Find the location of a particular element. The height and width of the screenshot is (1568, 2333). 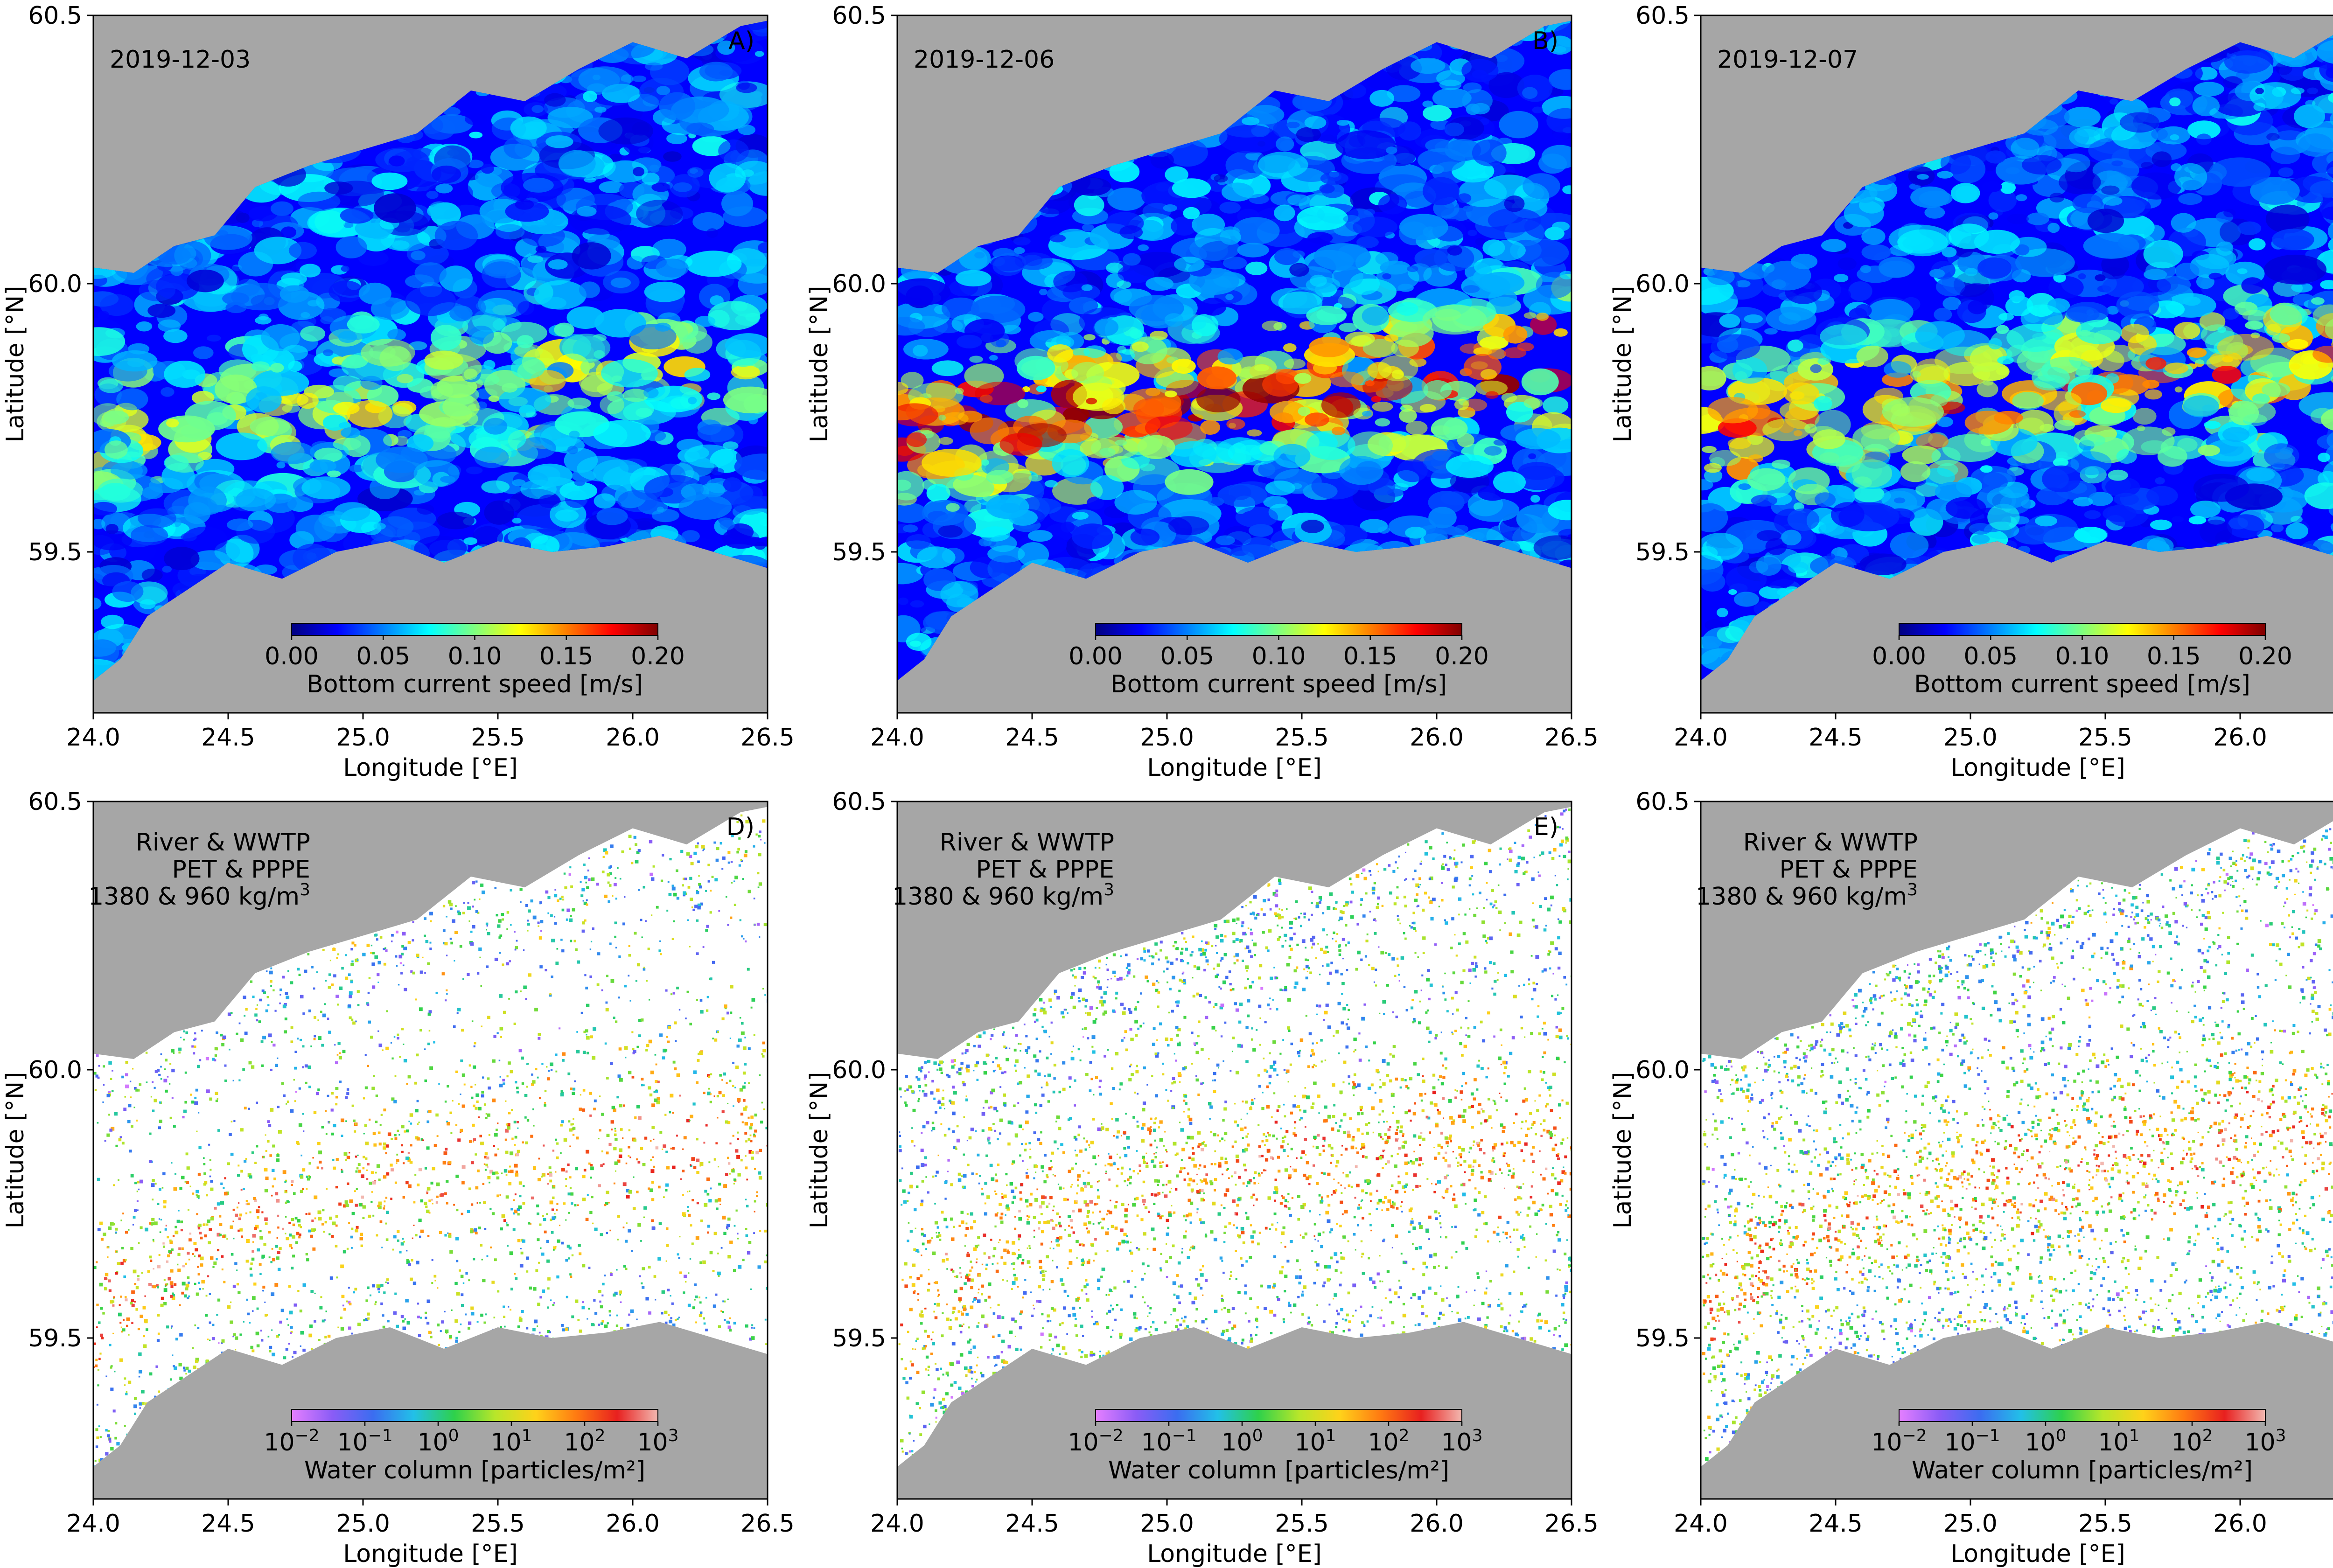

panel-letter: A) is located at coordinates (741, 41).